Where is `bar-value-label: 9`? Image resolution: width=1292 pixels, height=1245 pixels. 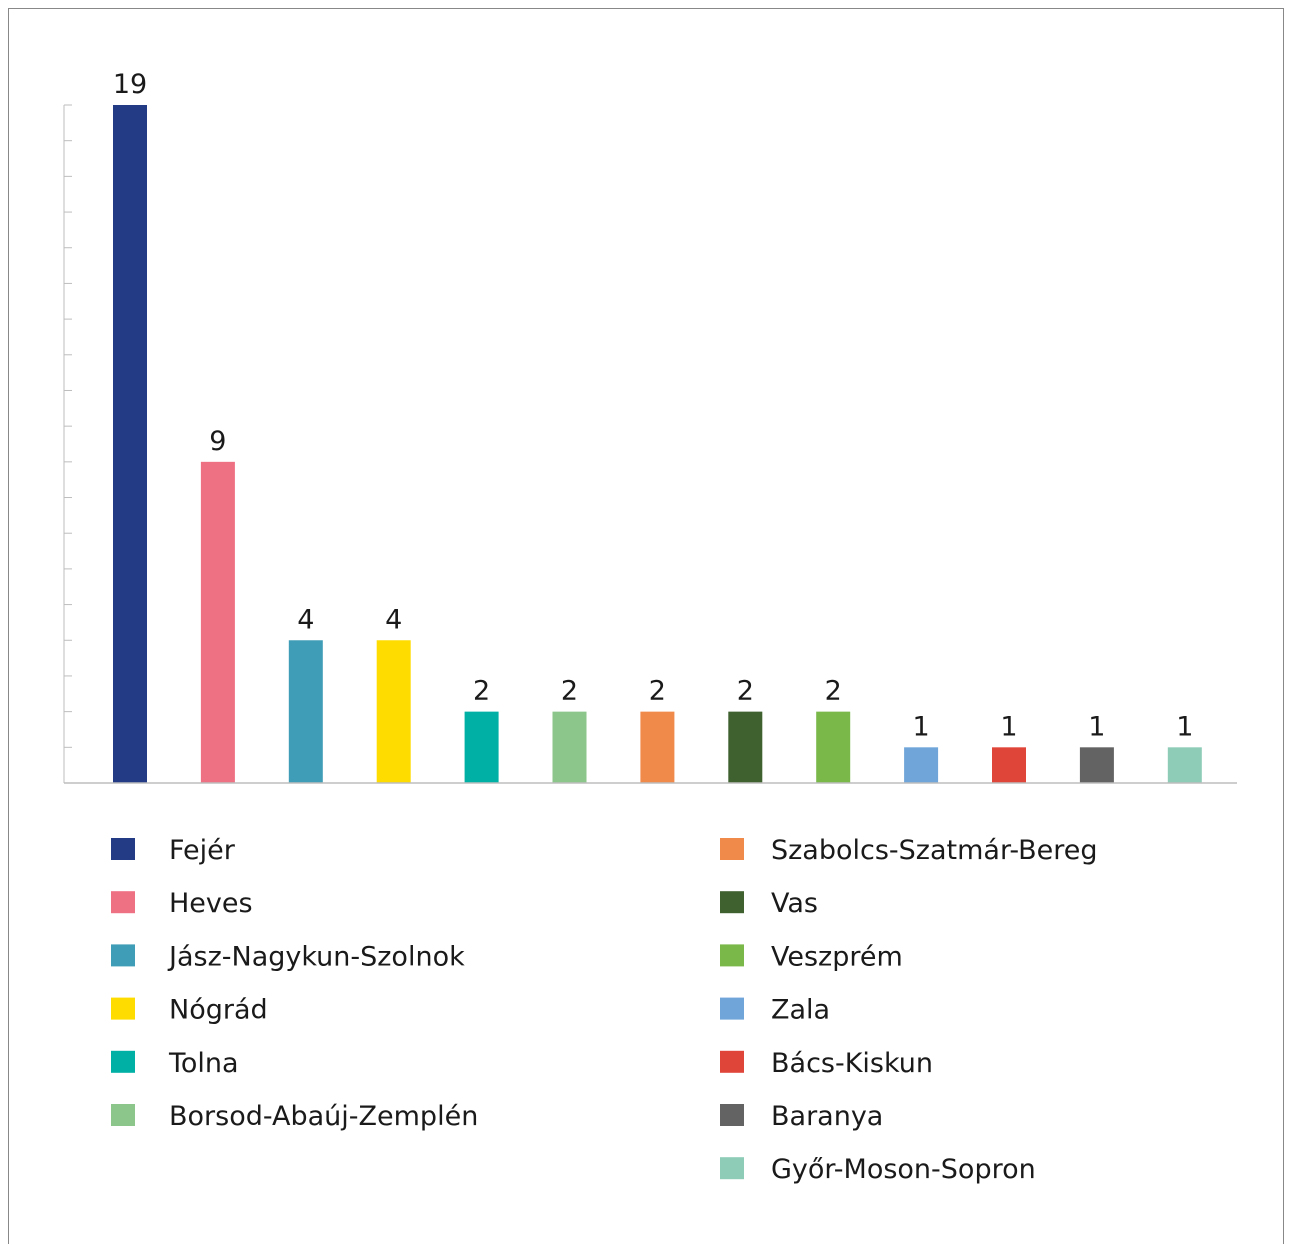 bar-value-label: 9 is located at coordinates (217, 441).